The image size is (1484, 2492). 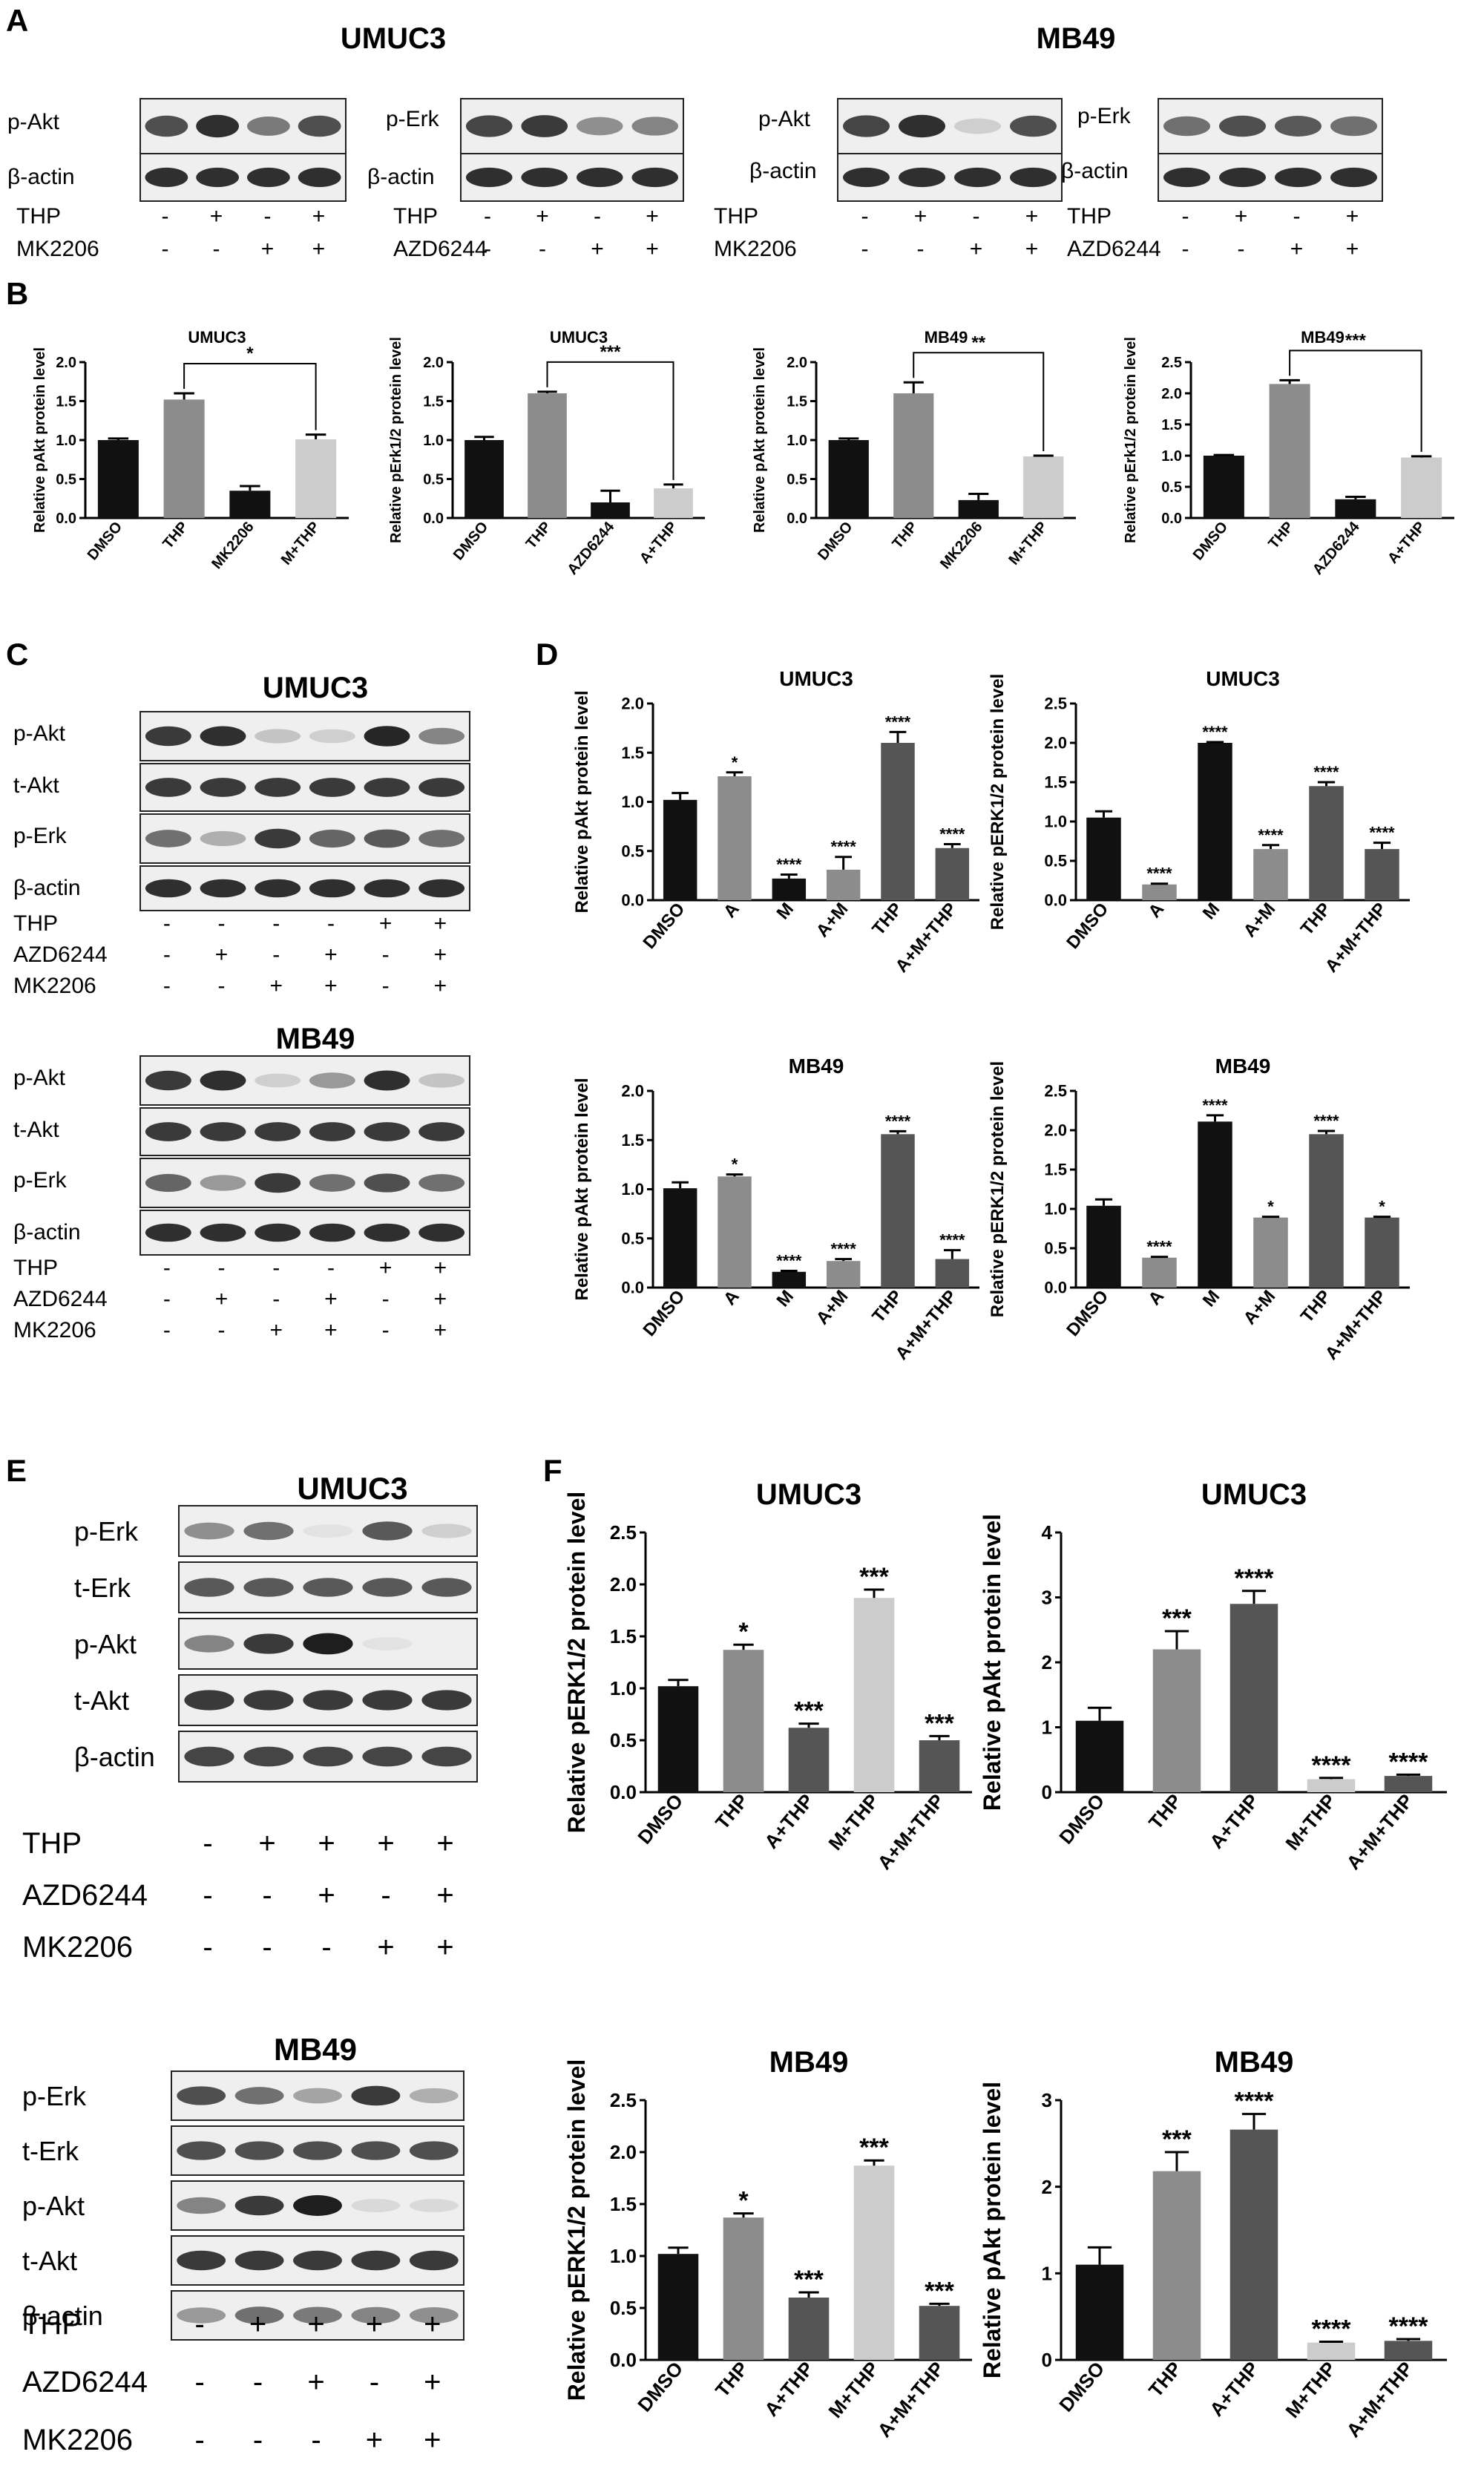 What do you see at coordinates (623, 1688) in the screenshot?
I see `y-tick-label: 1.0` at bounding box center [623, 1688].